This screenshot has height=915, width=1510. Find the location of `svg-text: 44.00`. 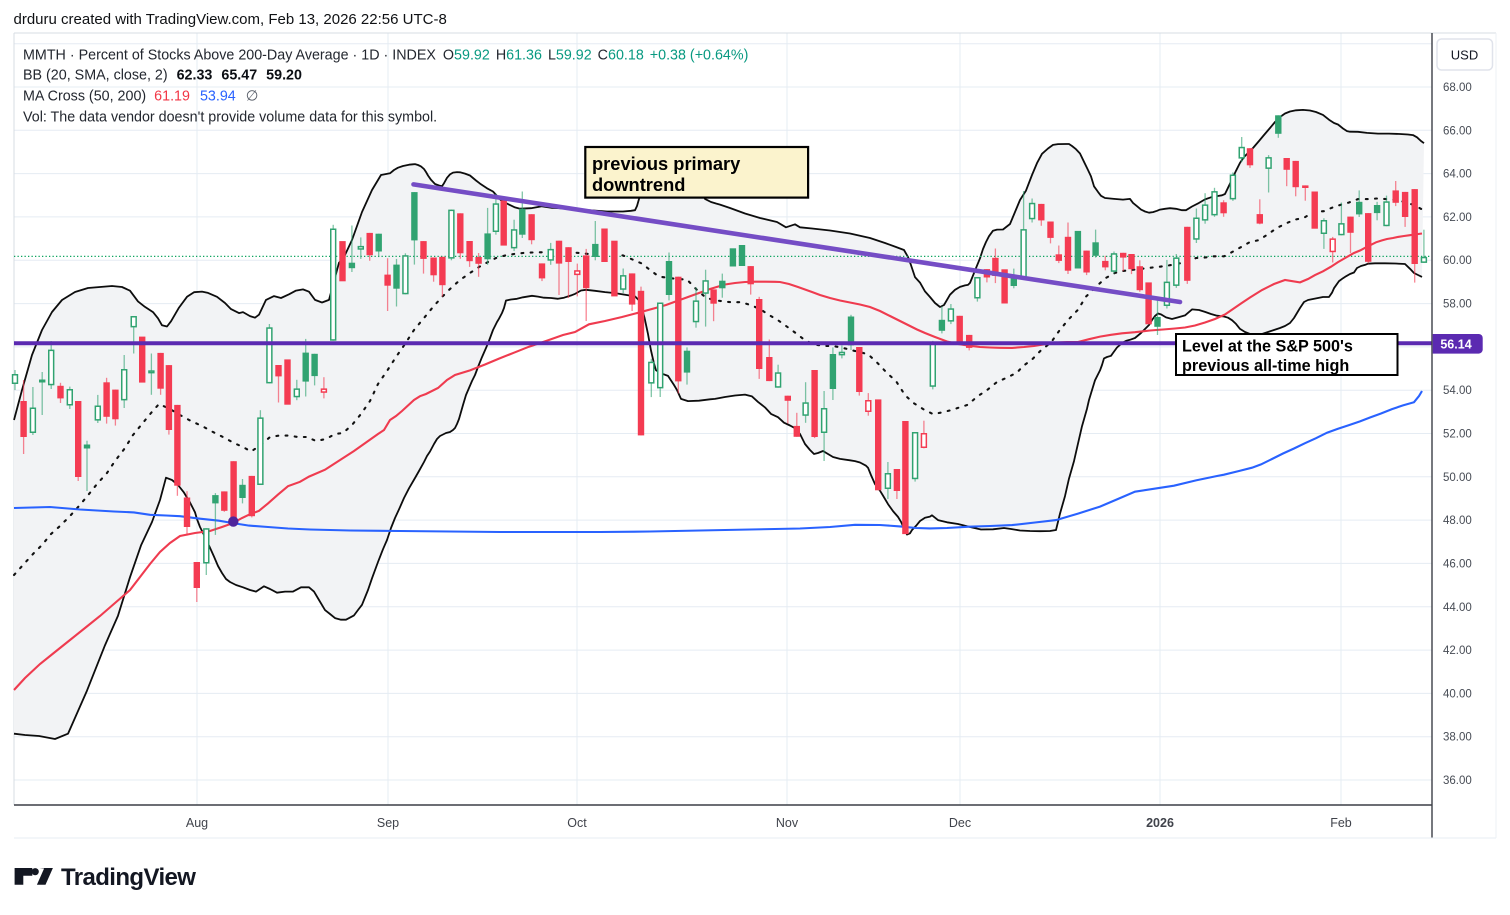

svg-text: 44.00 is located at coordinates (1457, 608).